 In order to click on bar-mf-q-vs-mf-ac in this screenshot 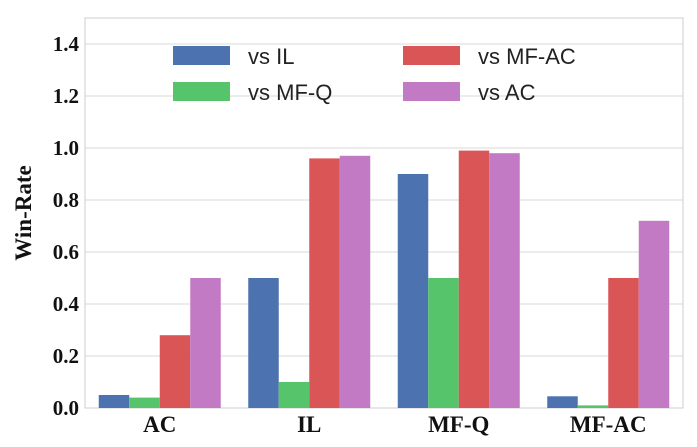, I will do `click(474, 279)`.